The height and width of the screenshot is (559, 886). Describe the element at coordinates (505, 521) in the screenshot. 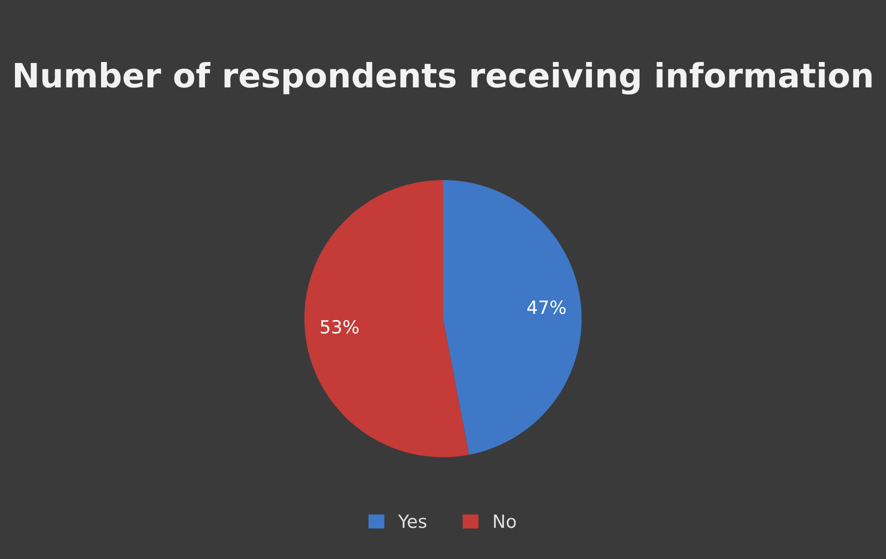

I see `legend-label: No` at that location.